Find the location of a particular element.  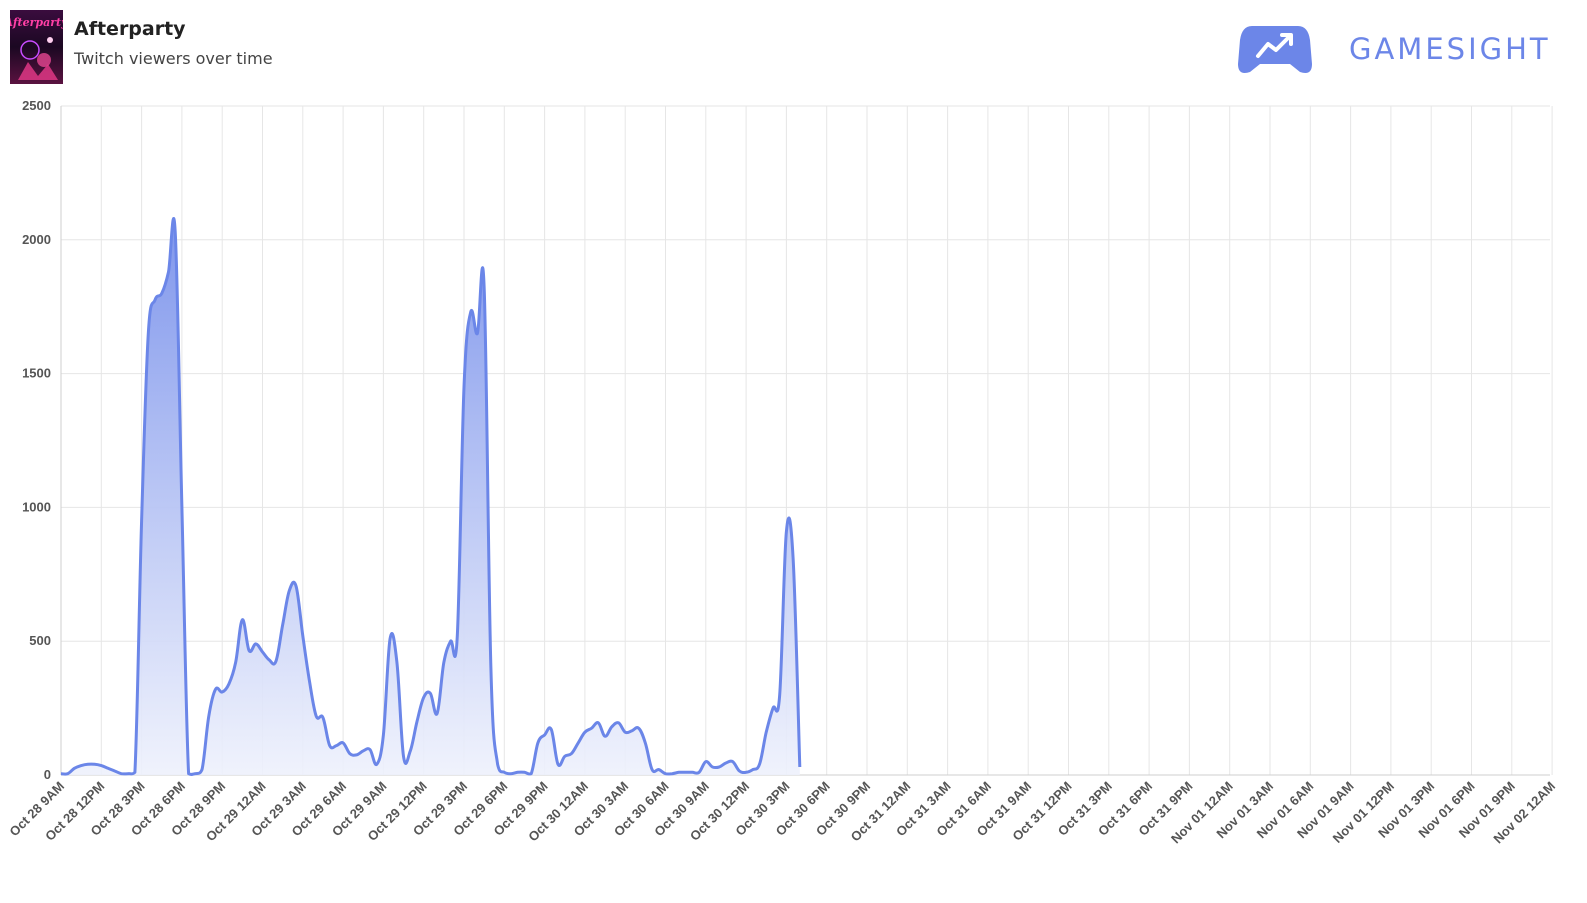

game-cover-image: Afterparty is located at coordinates (36, 47).